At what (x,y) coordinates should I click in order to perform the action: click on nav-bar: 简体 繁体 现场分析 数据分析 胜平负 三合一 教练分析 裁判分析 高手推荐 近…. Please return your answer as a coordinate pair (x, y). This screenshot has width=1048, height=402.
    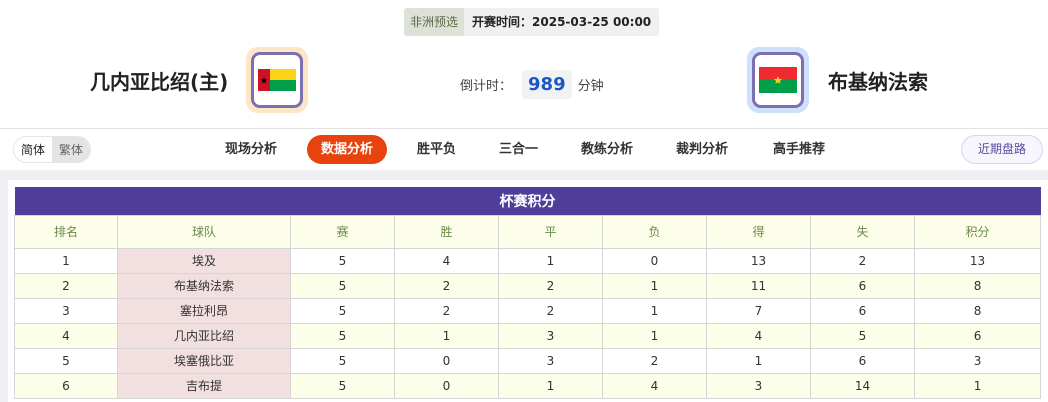
    Looking at the image, I should click on (524, 149).